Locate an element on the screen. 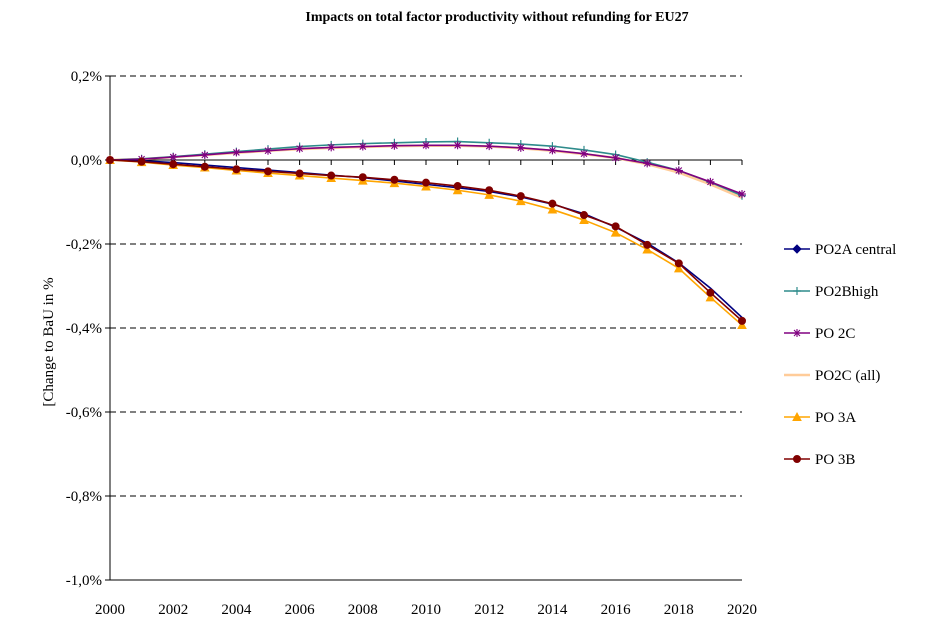 This screenshot has width=938, height=624. x-tick-label: 2000 is located at coordinates (110, 610).